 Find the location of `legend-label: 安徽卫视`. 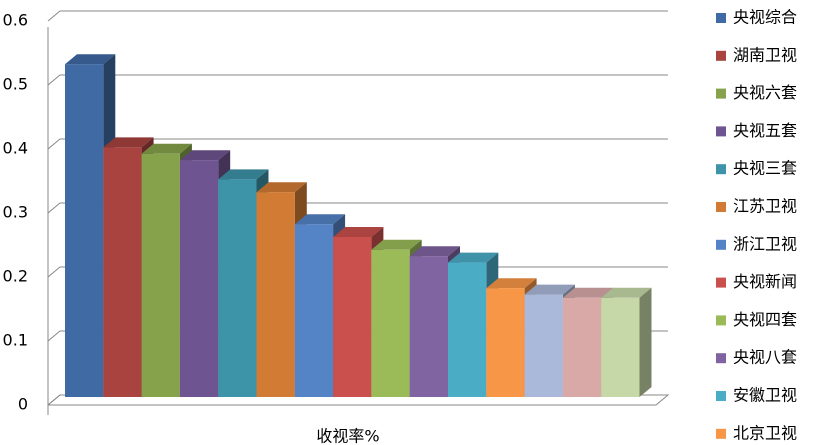

legend-label: 安徽卫视 is located at coordinates (765, 395).